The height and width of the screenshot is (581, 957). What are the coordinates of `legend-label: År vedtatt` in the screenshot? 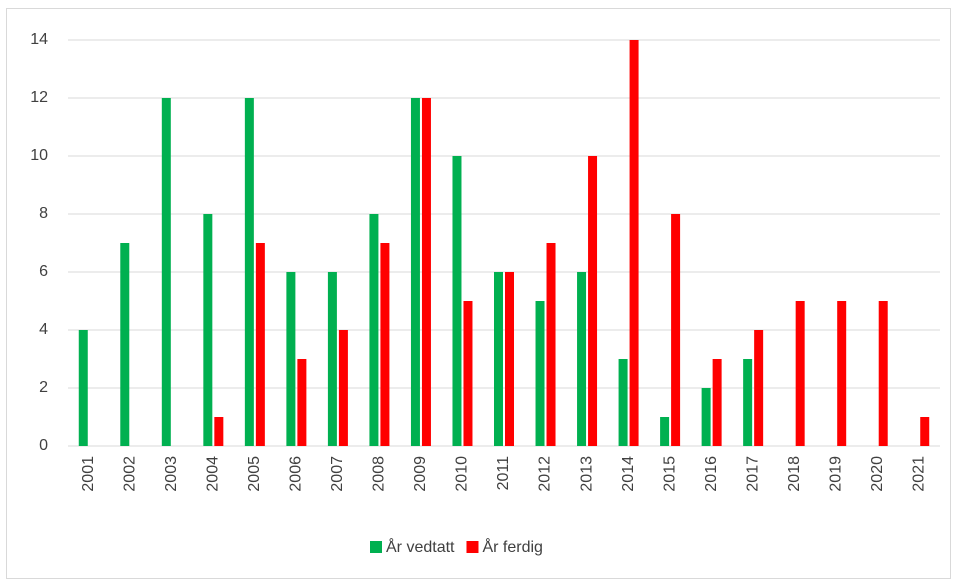 It's located at (420, 546).